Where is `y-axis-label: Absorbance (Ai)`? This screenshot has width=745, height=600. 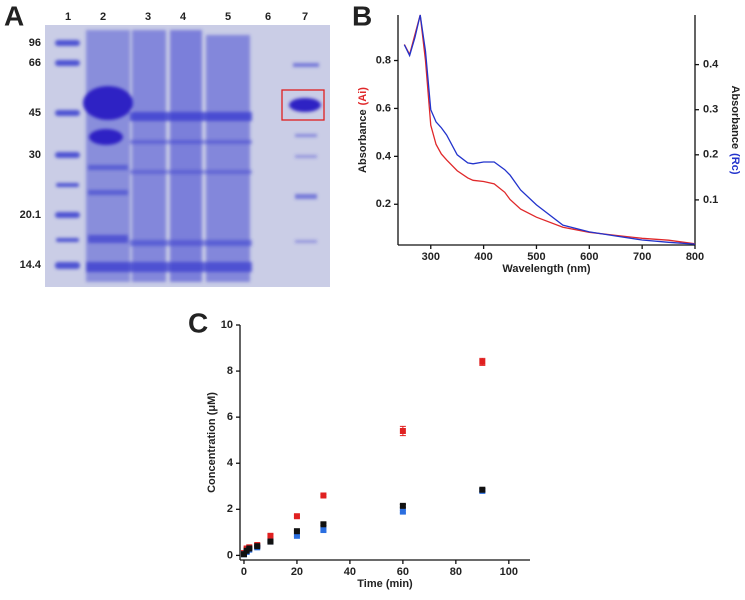 y-axis-label: Absorbance (Ai) is located at coordinates (363, 130).